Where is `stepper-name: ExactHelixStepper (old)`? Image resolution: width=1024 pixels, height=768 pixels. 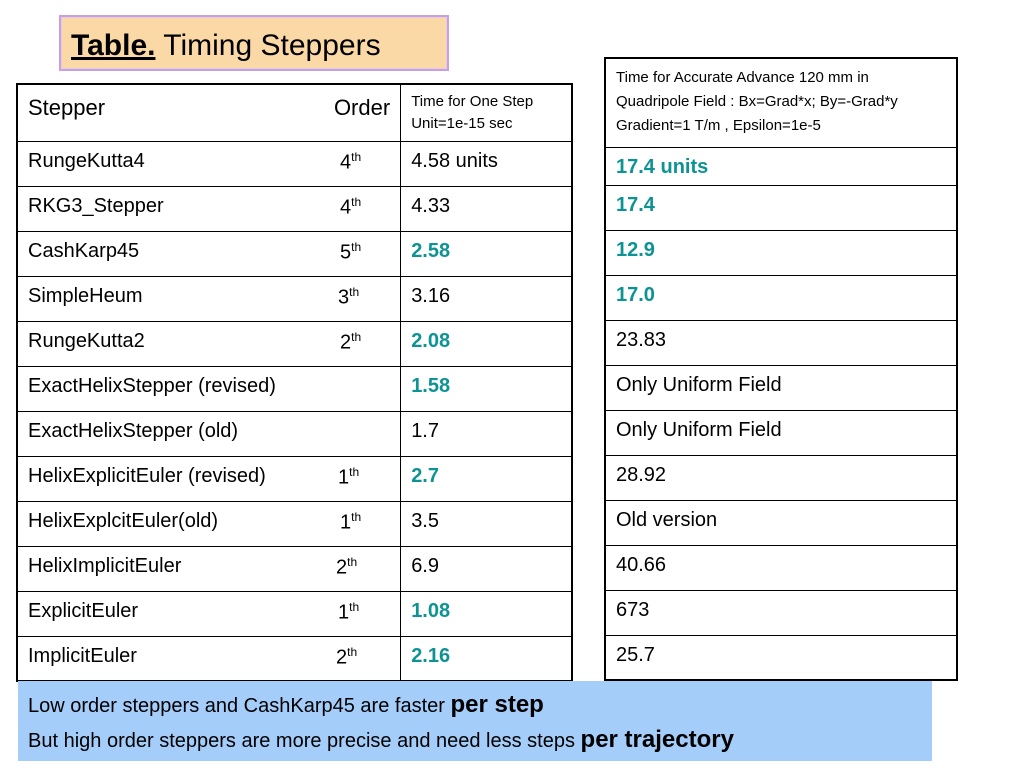
stepper-name: ExactHelixStepper (old) is located at coordinates (133, 430).